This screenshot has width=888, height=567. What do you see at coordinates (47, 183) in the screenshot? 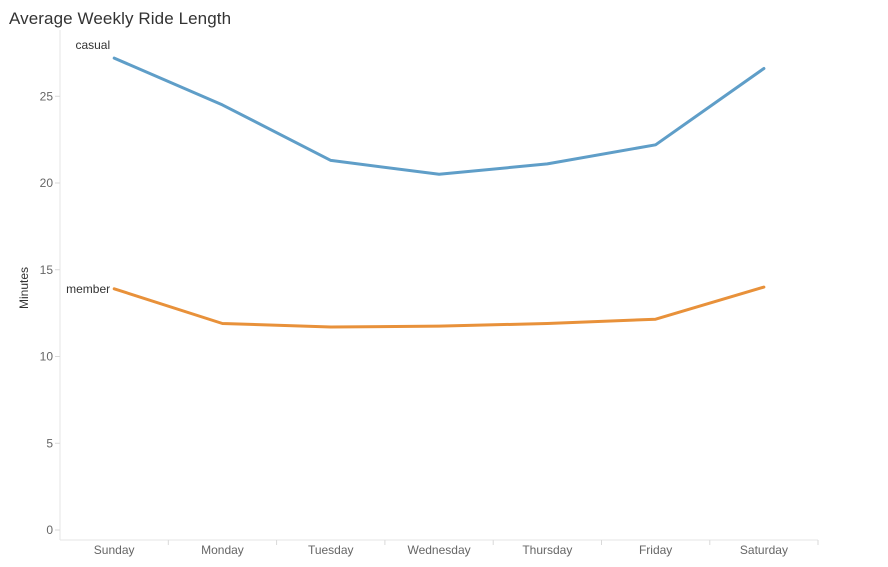
I see `y-tick-label: 20` at bounding box center [47, 183].